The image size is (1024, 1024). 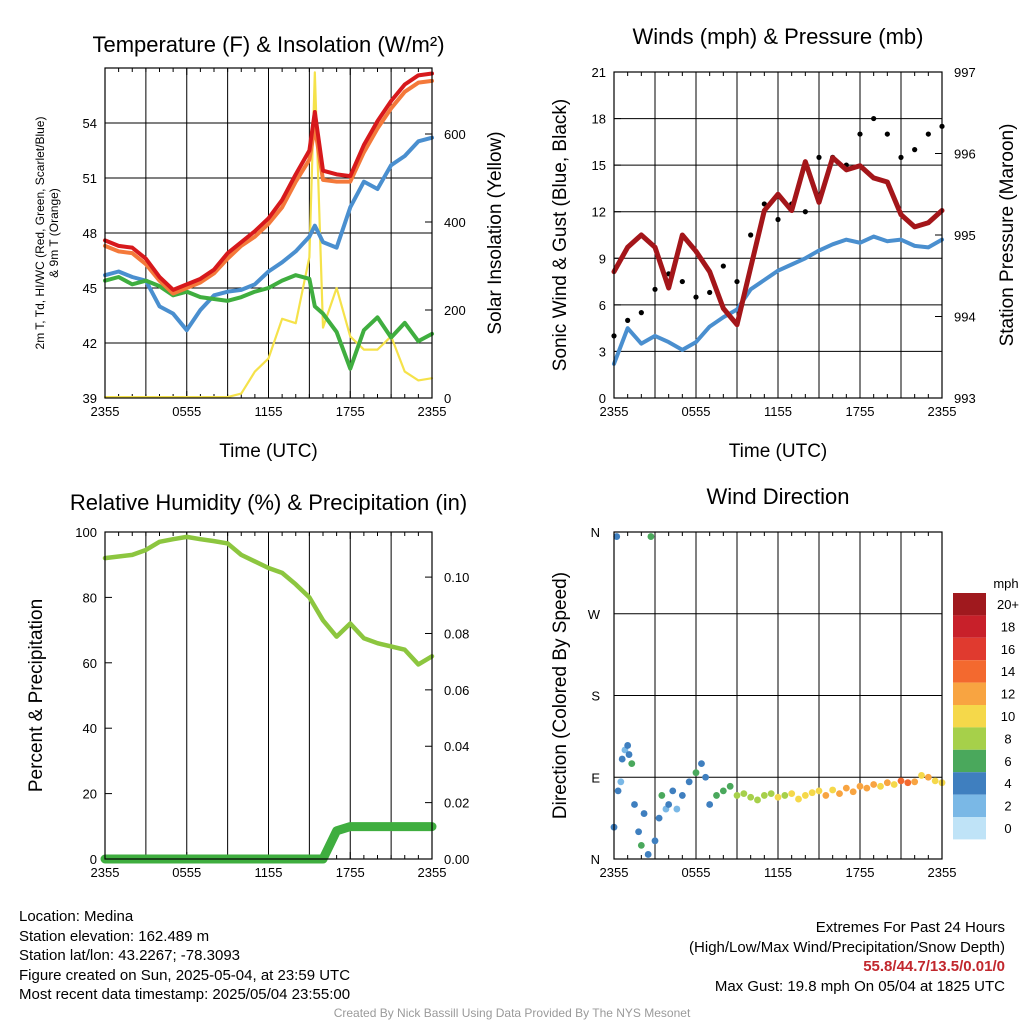 I want to click on extremes-values: 55.8/44.7/13.5/0.01/0, so click(x=934, y=966).